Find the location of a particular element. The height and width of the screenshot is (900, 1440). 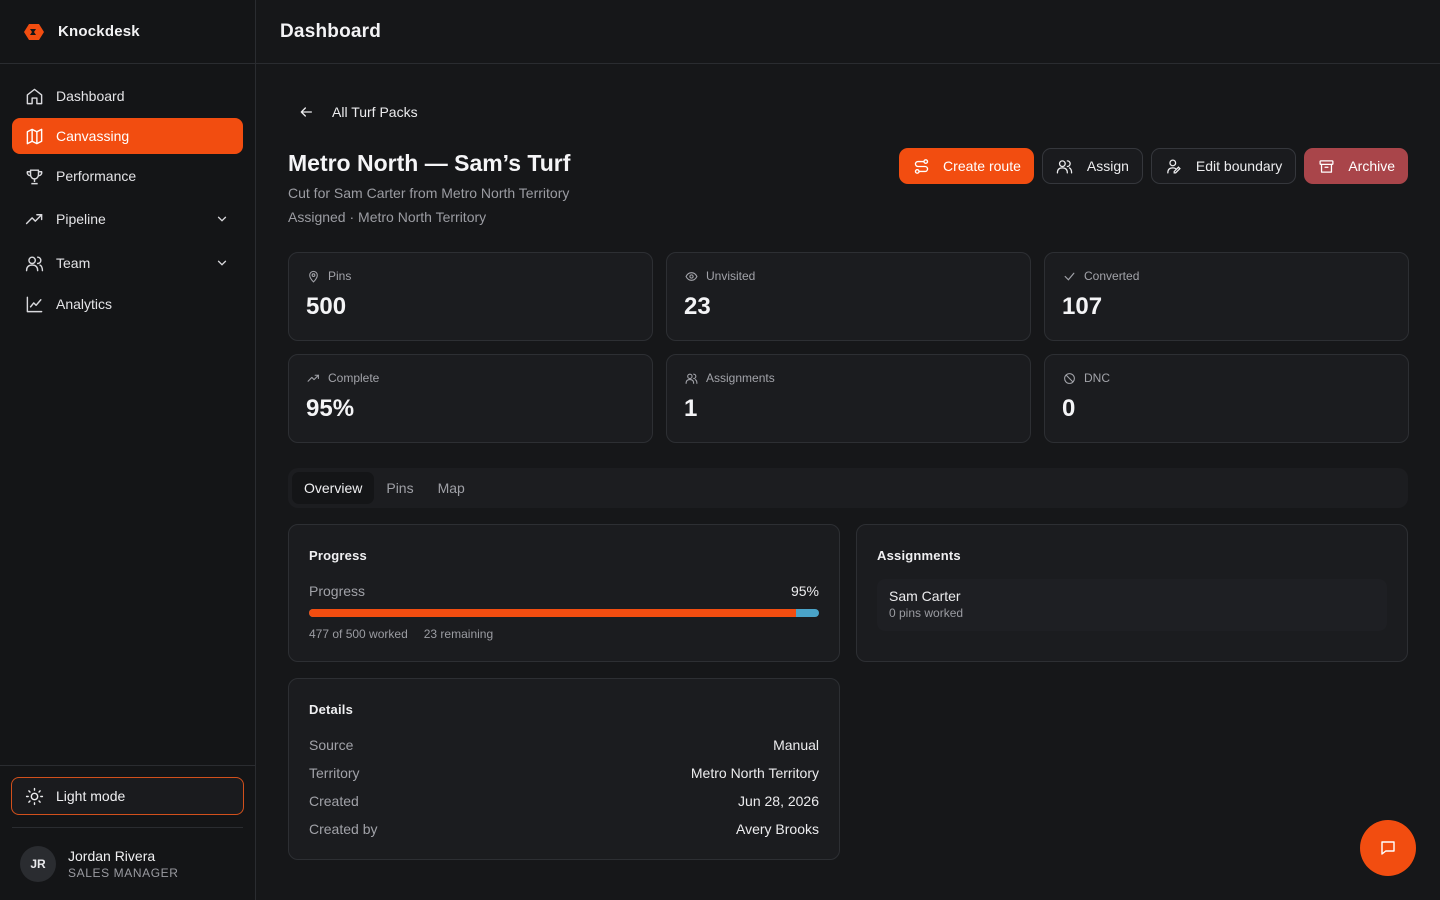

sun-icon is located at coordinates (34, 796).